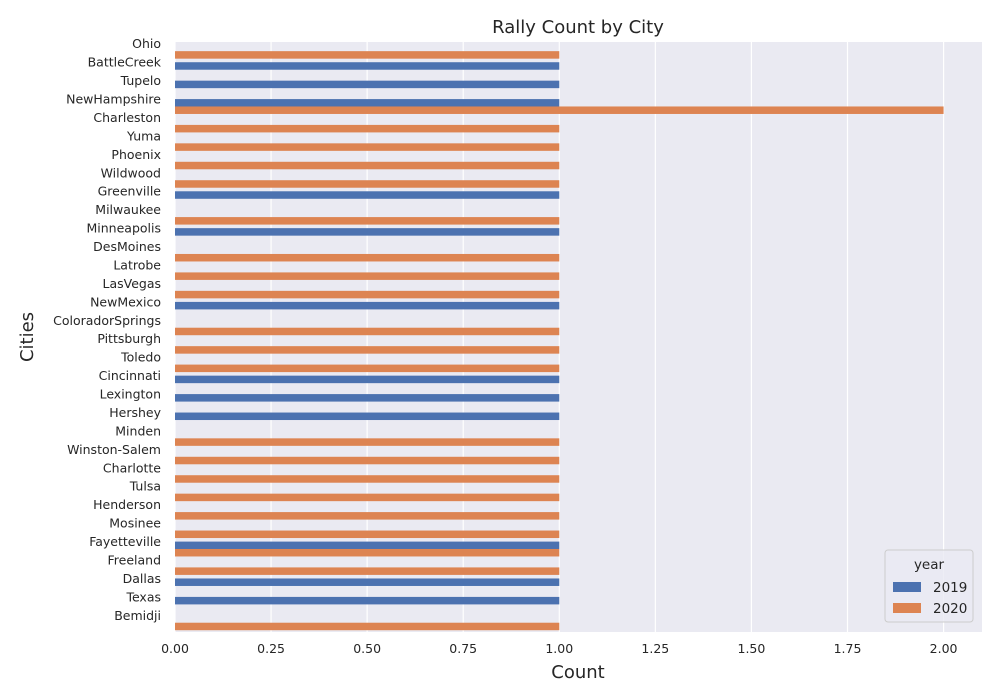  What do you see at coordinates (907, 608) in the screenshot?
I see `legend-swatch-2020` at bounding box center [907, 608].